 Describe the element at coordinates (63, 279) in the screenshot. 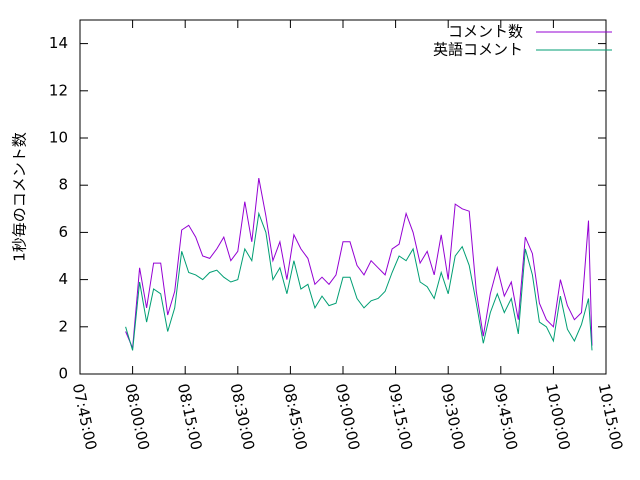

I see `y-tick-label: 4` at that location.